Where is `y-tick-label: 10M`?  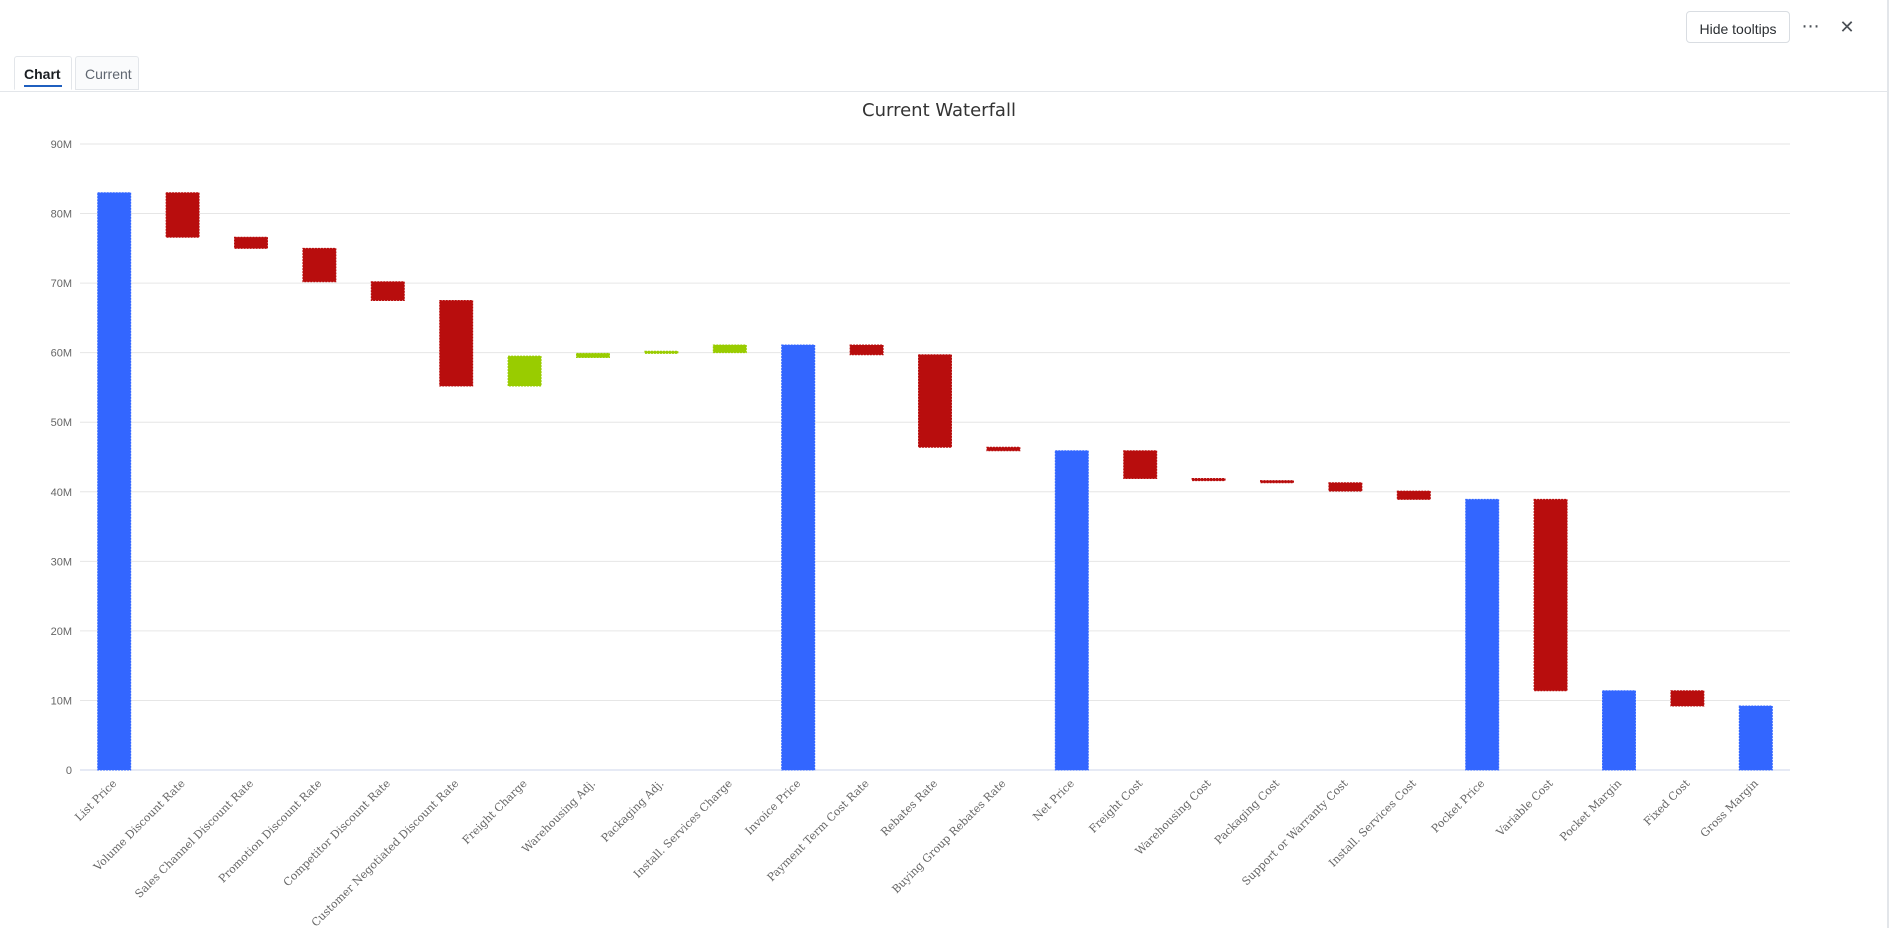
y-tick-label: 10M is located at coordinates (61, 701).